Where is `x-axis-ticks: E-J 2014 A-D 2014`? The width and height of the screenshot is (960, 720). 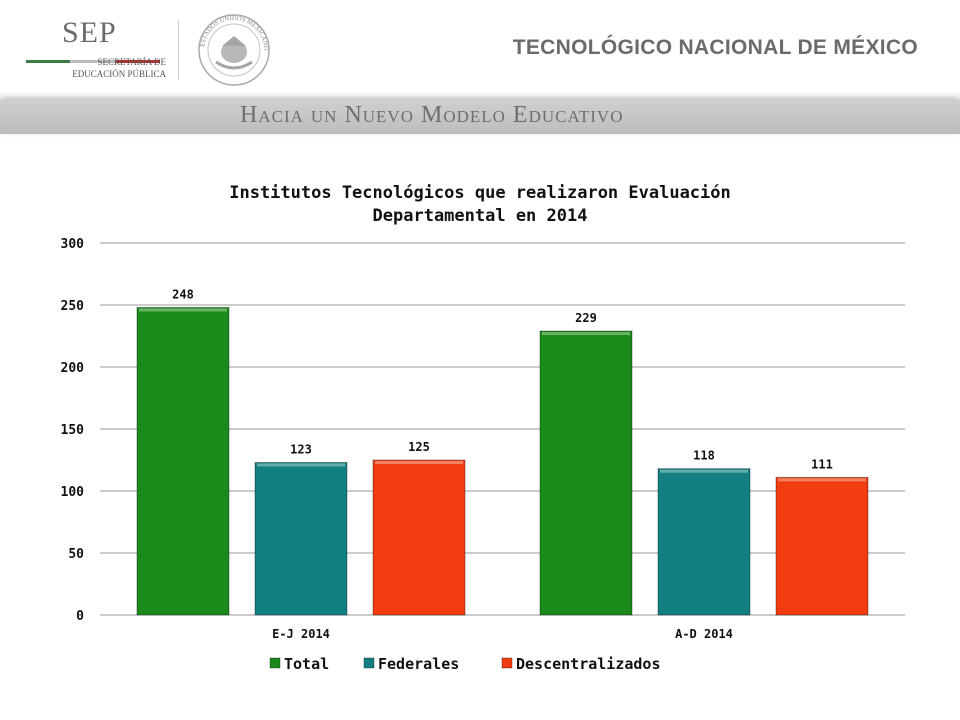
x-axis-ticks: E-J 2014 A-D 2014 is located at coordinates (502, 634).